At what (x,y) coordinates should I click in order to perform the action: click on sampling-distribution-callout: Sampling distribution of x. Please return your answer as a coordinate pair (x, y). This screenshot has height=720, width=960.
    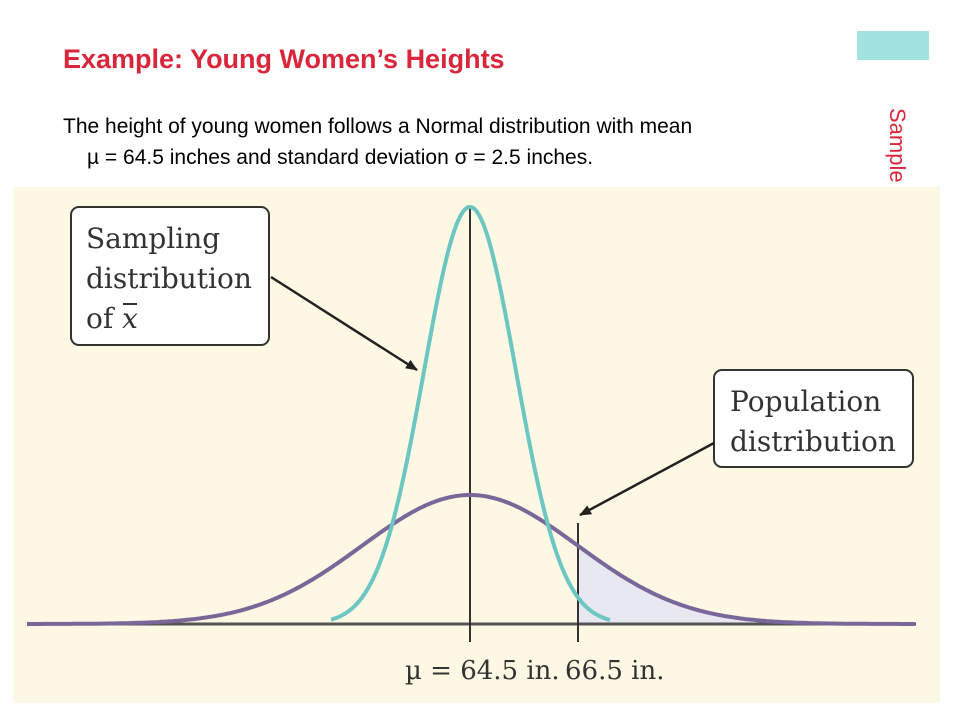
    Looking at the image, I should click on (170, 276).